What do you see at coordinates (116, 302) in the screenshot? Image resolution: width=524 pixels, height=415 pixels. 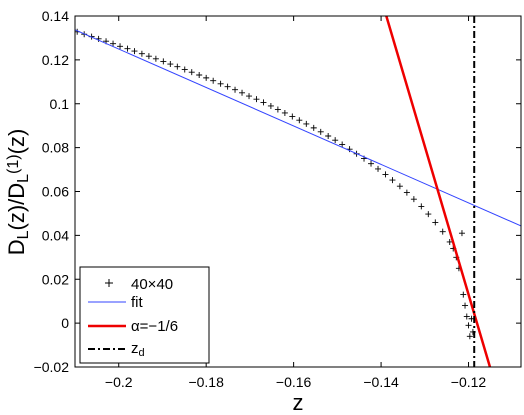 I see `legend-item-fit: fit` at bounding box center [116, 302].